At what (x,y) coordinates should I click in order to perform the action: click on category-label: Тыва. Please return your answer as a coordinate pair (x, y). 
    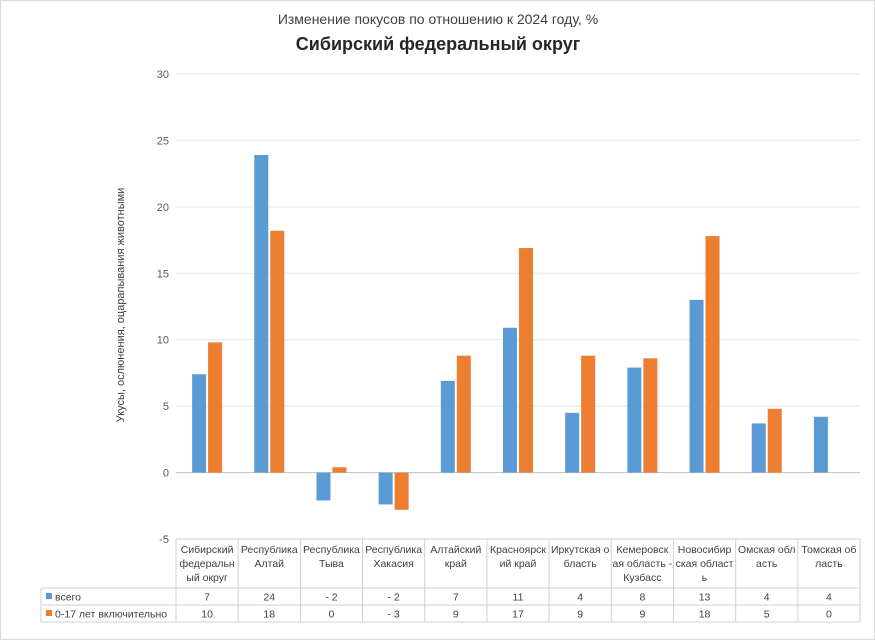
    Looking at the image, I should click on (331, 564).